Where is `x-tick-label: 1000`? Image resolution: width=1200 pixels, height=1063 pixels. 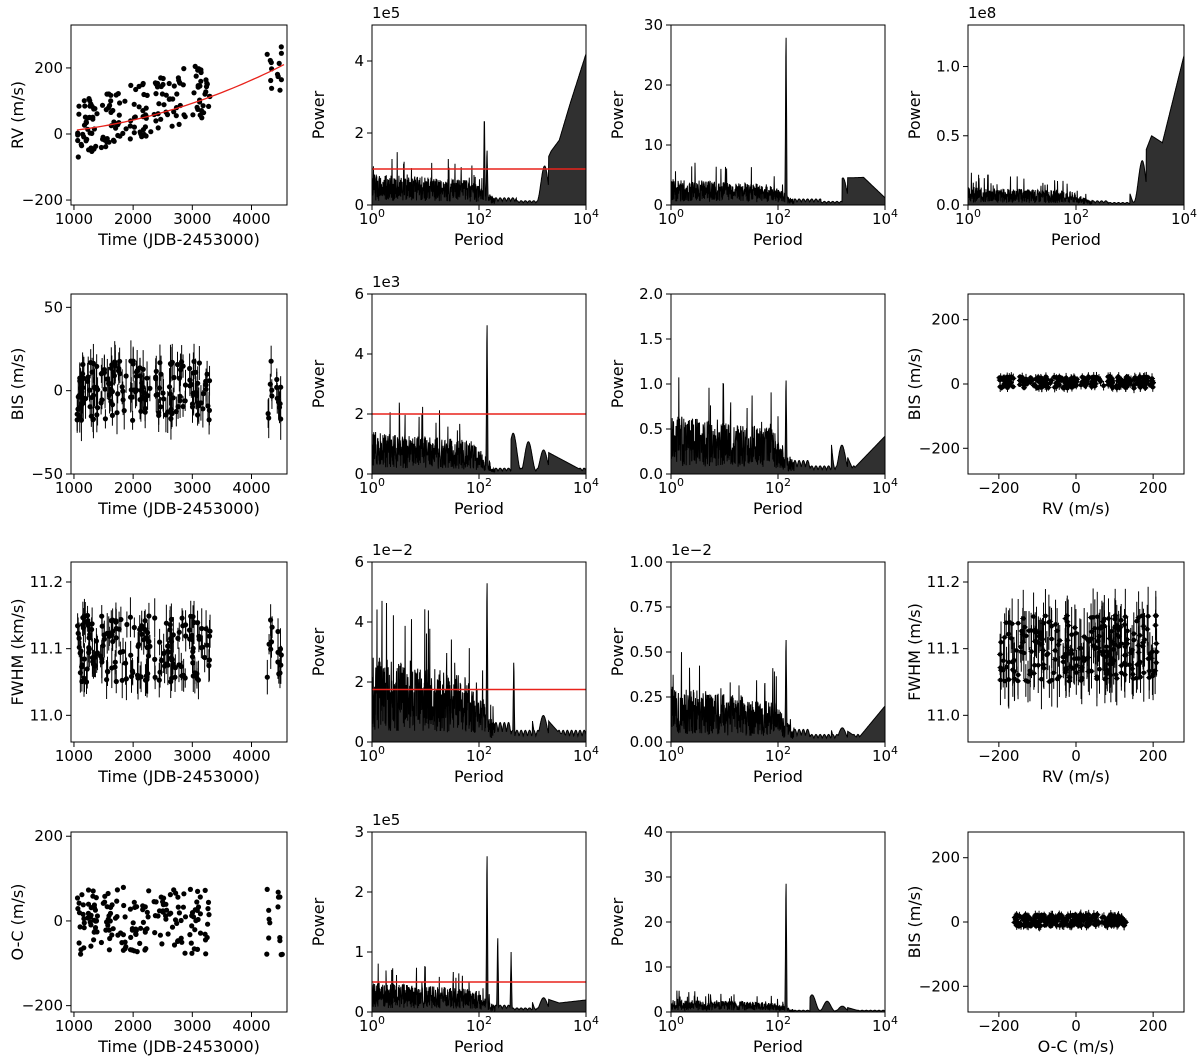
x-tick-label: 1000 is located at coordinates (74, 1026).